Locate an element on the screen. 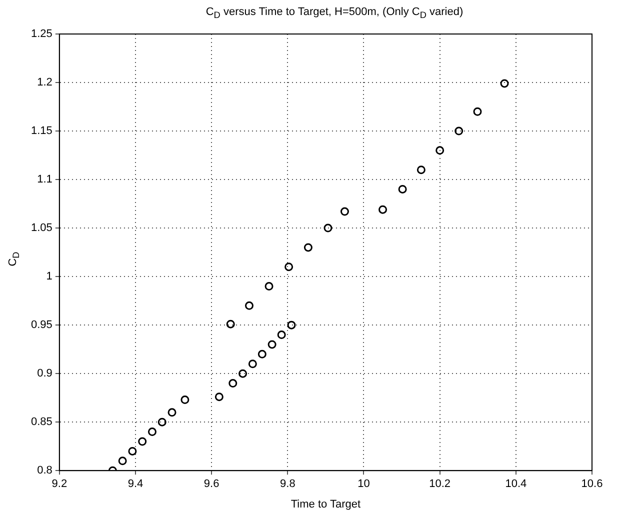 The height and width of the screenshot is (519, 636). y-tick-label: 1.2 is located at coordinates (44, 82).